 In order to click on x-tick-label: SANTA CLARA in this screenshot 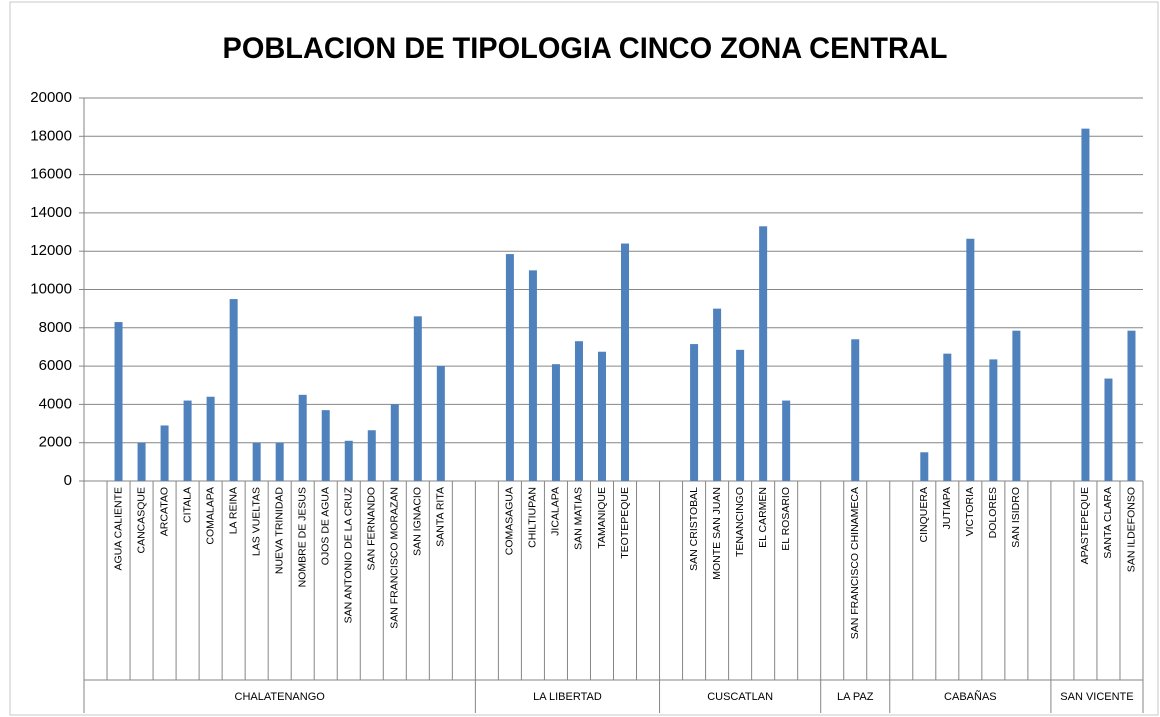, I will do `click(1108, 523)`.